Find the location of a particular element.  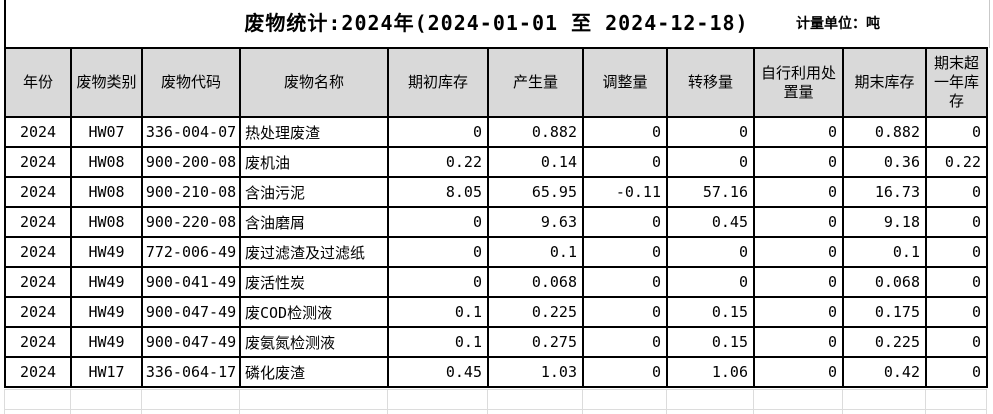

col-header-year: 年份 is located at coordinates (38, 82).